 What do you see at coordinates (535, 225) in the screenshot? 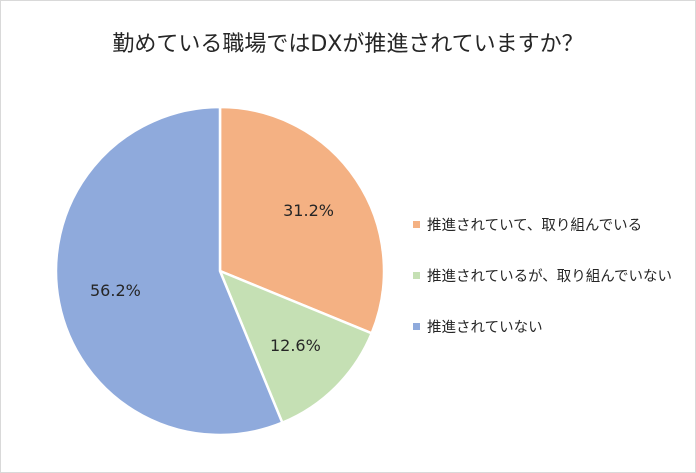
I see `legend-label-engaged: 推進されていて、取り組んでいる` at bounding box center [535, 225].